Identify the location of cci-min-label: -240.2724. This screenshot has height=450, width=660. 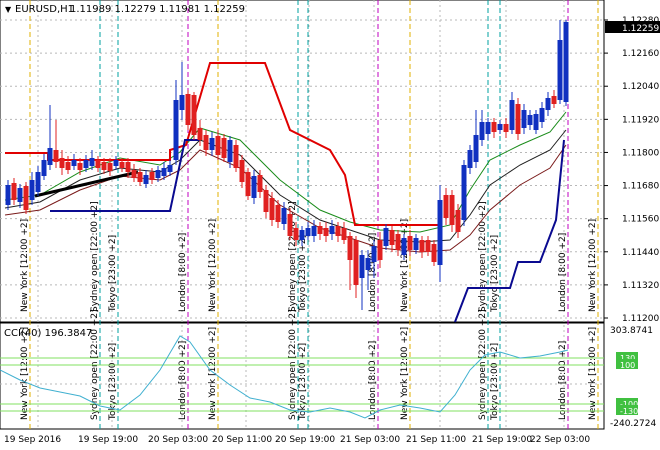
(633, 424).